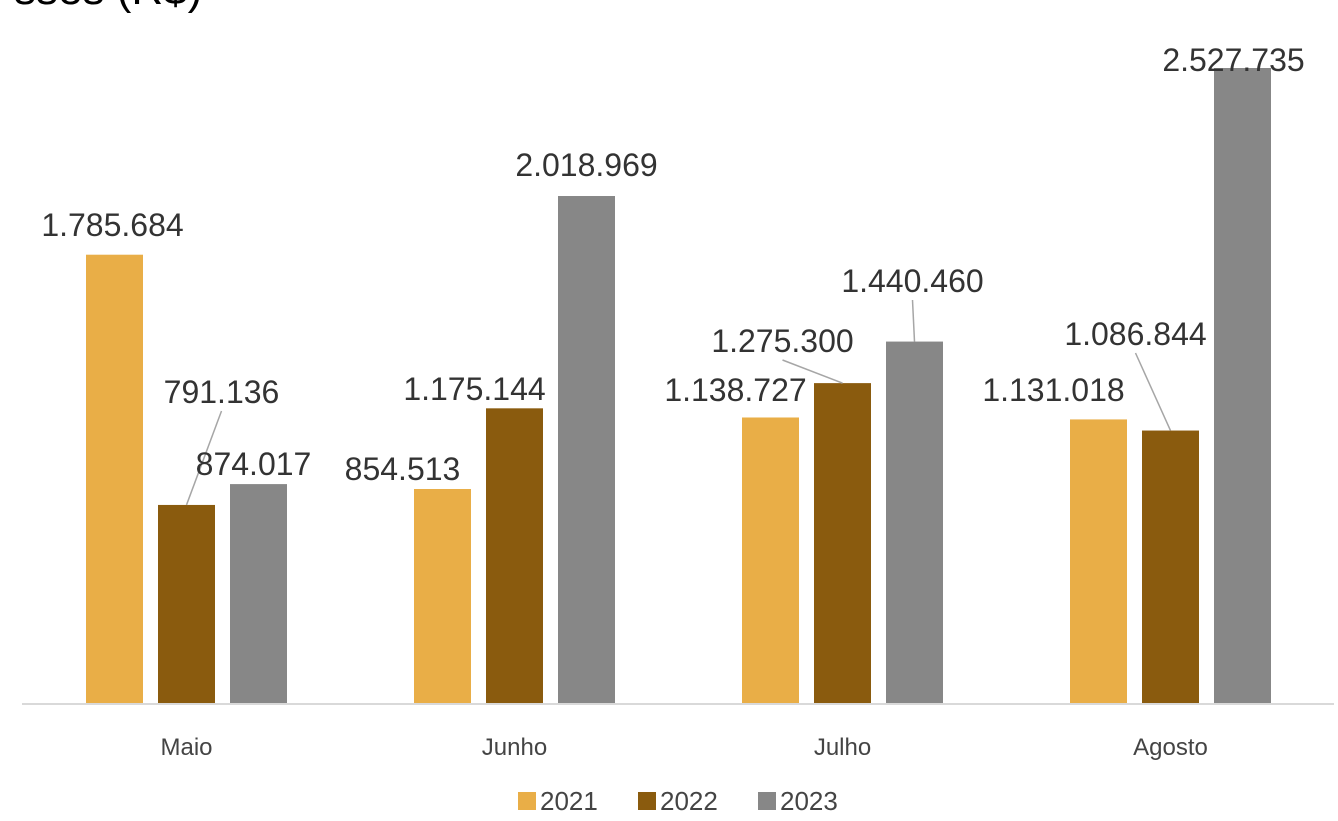 This screenshot has height=821, width=1338. Describe the element at coordinates (1053, 390) in the screenshot. I see `data-label-2021-agosto: 1.131.018` at that location.